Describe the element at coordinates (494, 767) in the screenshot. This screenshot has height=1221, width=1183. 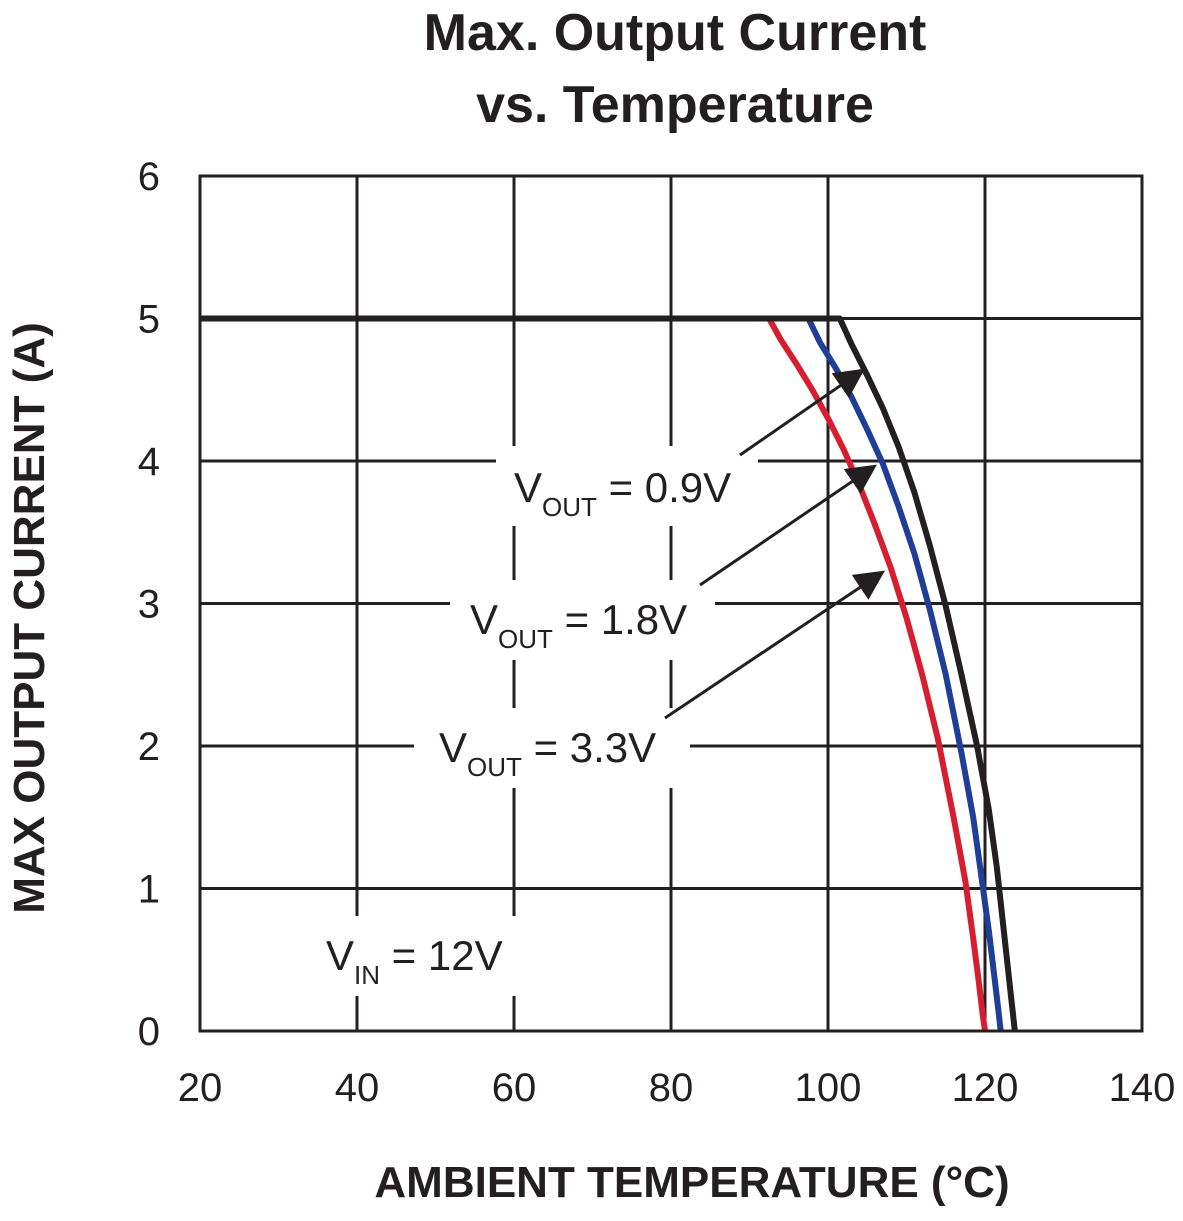
I see `label-vout-3.3-sub: OUT` at that location.